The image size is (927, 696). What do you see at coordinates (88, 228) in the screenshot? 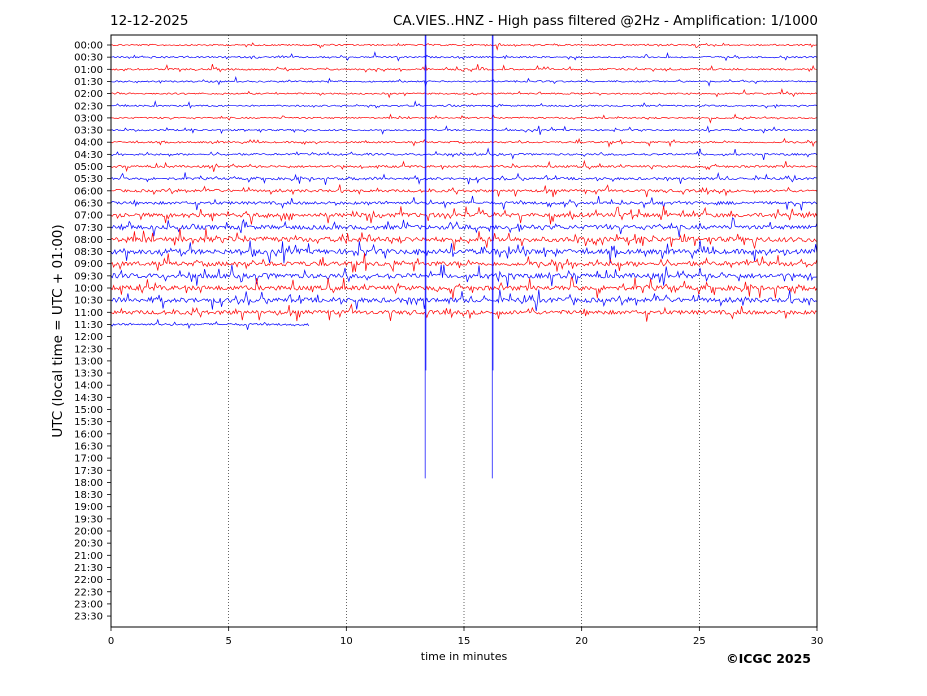
I see `y-tick-label: 07:30` at bounding box center [88, 228].